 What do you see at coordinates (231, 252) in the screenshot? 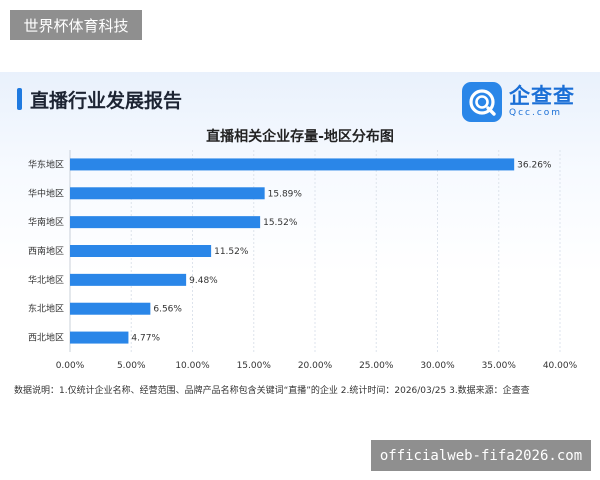
I see `data-label: 11.52%` at bounding box center [231, 252].